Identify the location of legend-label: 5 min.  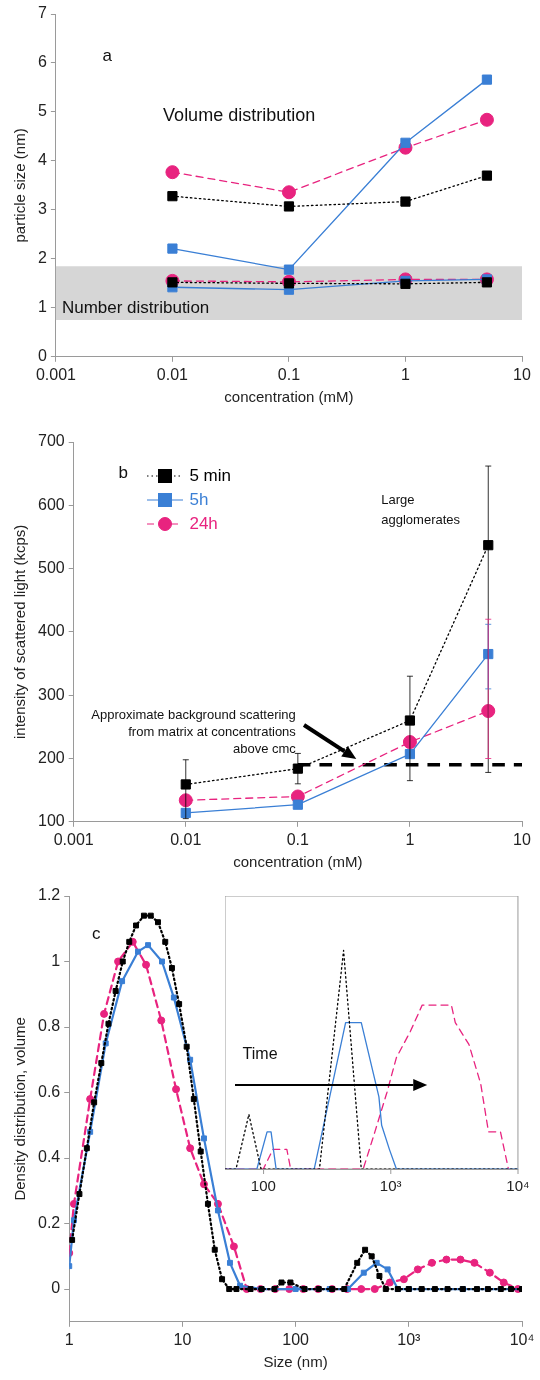
(210, 476).